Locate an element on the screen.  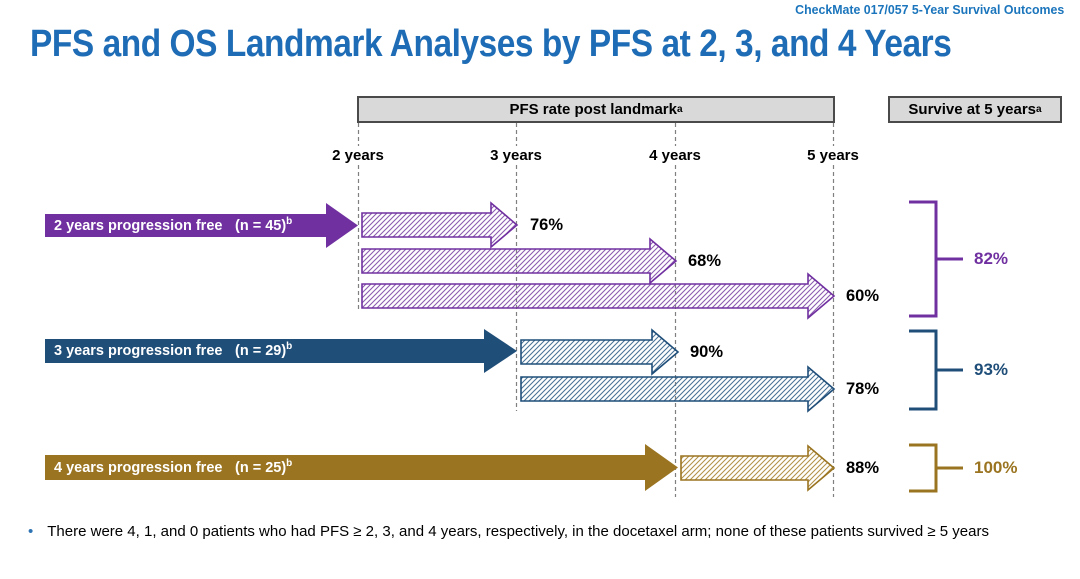
timeline-label-2-years: 2 years is located at coordinates (358, 155).